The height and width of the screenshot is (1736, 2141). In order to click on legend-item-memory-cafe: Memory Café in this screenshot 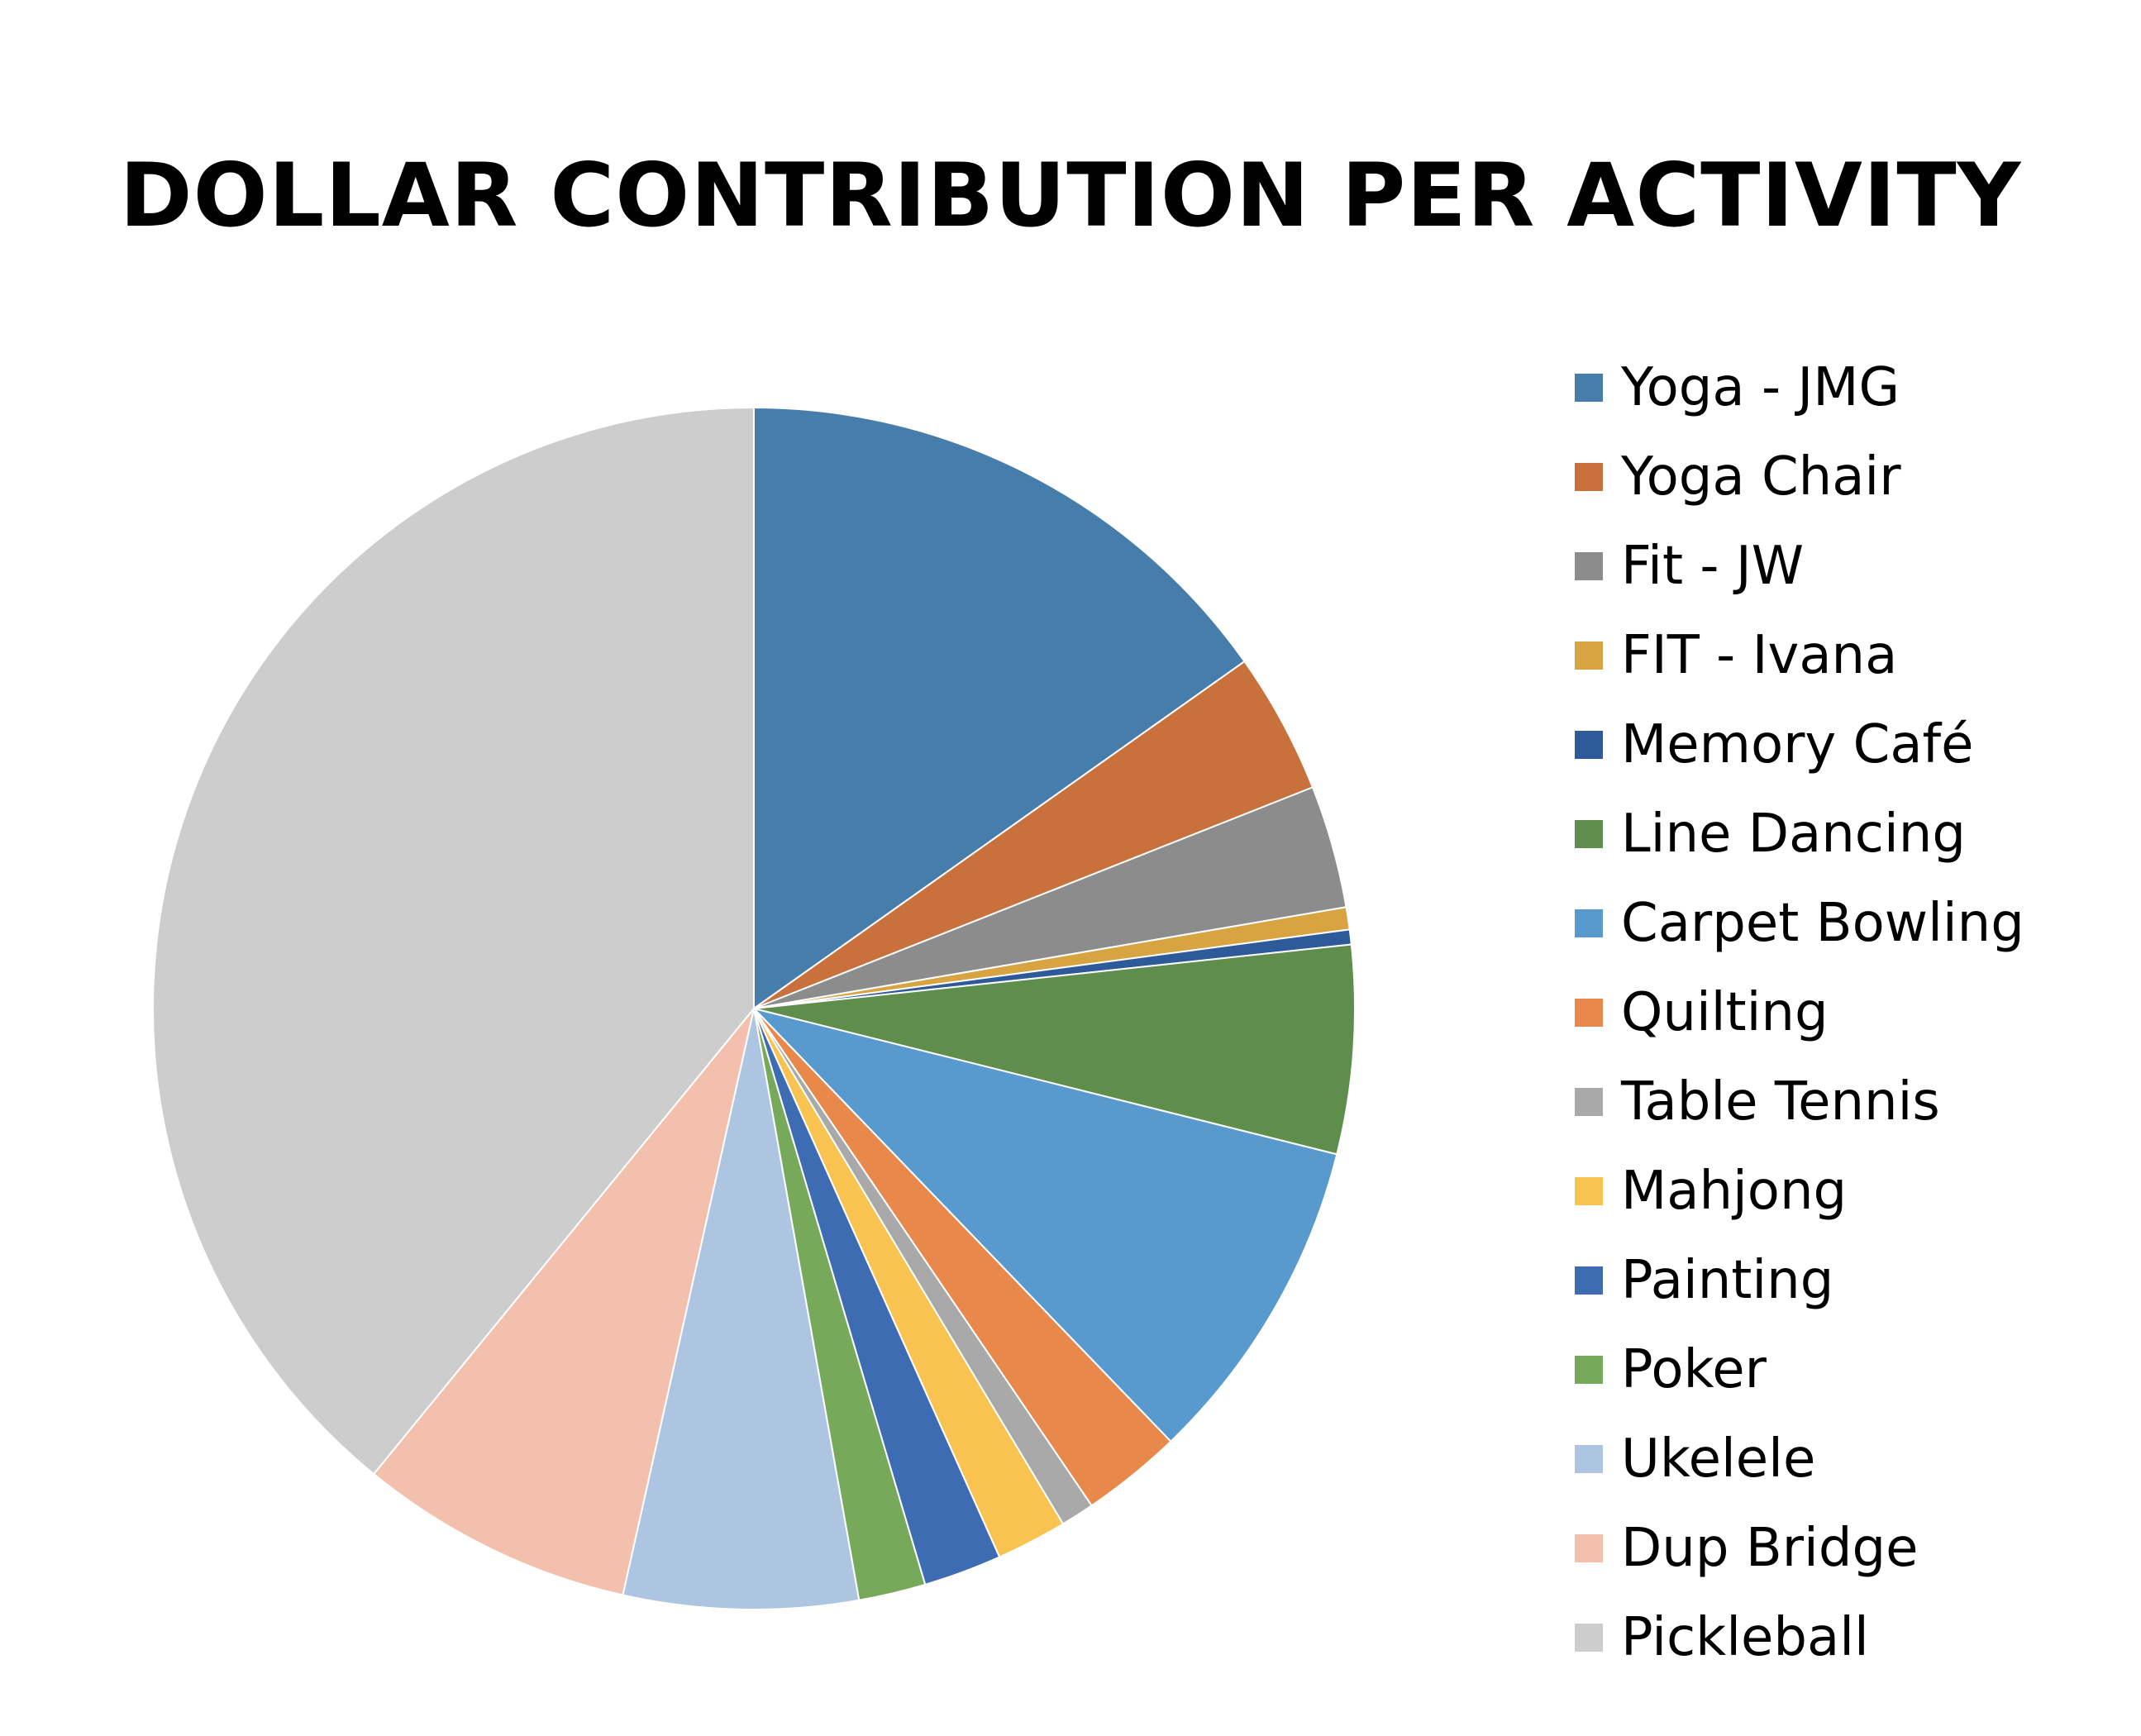, I will do `click(1799, 744)`.